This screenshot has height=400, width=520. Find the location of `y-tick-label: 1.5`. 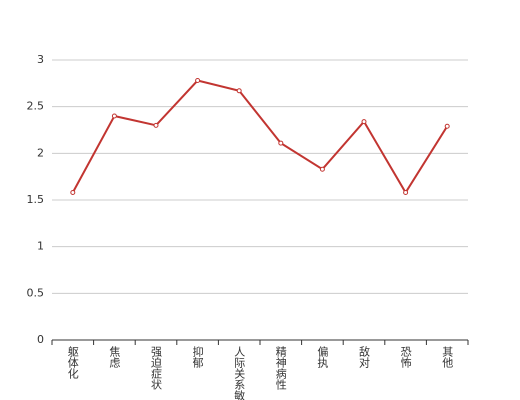

y-tick-label: 1.5 is located at coordinates (36, 199).